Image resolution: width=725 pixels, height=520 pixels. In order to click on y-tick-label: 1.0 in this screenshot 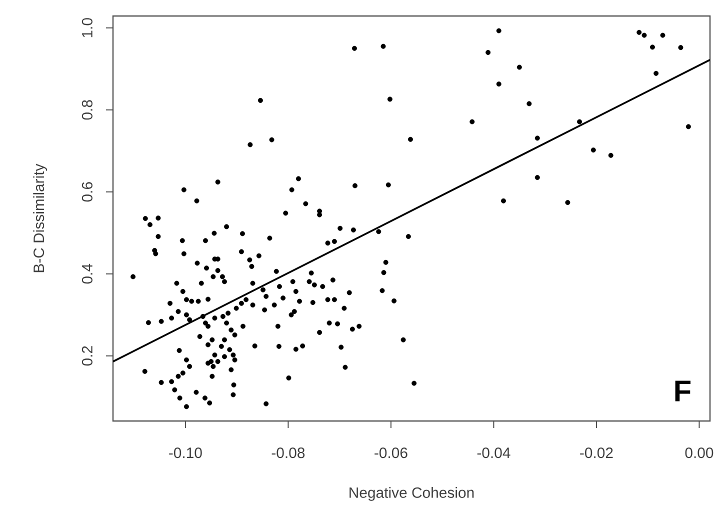, I will do `click(87, 28)`.